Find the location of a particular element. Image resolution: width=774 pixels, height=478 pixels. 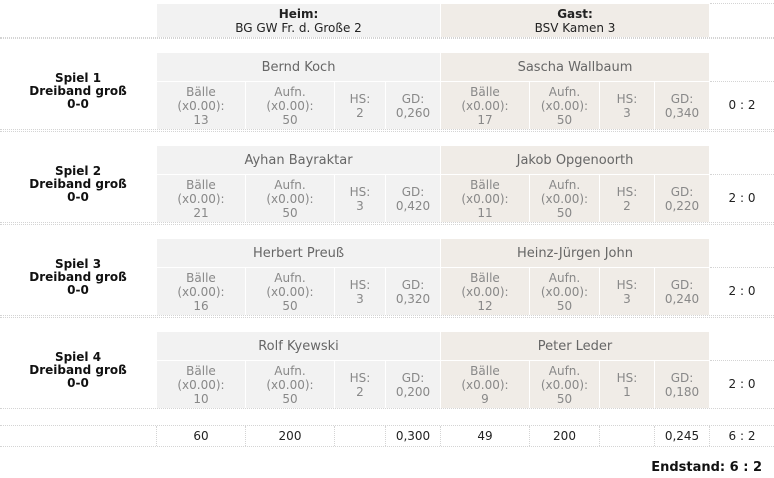

guest-balls-value: 11 is located at coordinates (485, 212).